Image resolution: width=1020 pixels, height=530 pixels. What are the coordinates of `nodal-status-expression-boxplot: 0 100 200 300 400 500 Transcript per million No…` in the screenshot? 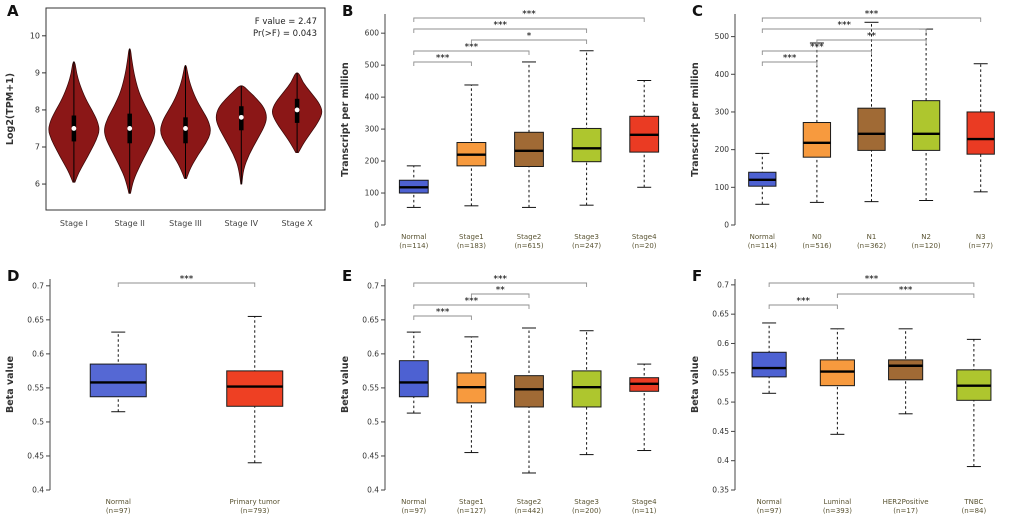 It's located at (842, 130).